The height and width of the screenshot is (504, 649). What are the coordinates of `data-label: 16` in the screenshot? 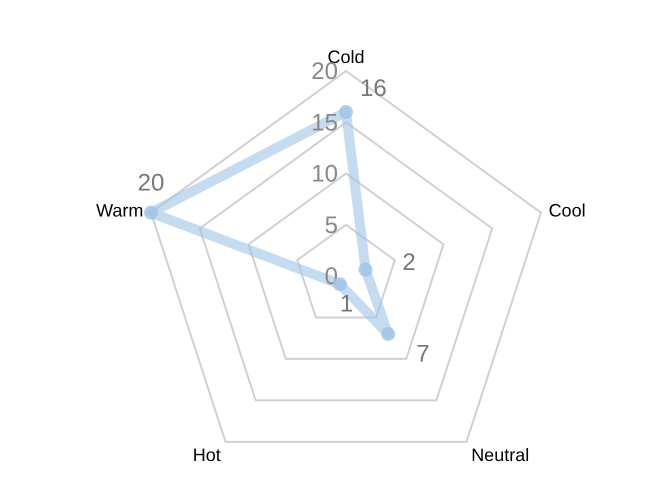 It's located at (373, 88).